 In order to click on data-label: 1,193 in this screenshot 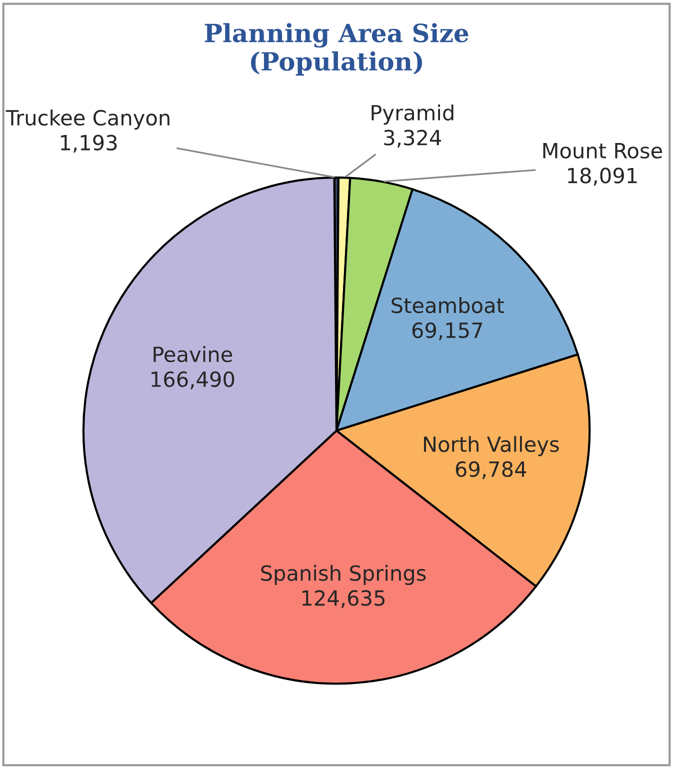, I will do `click(88, 143)`.